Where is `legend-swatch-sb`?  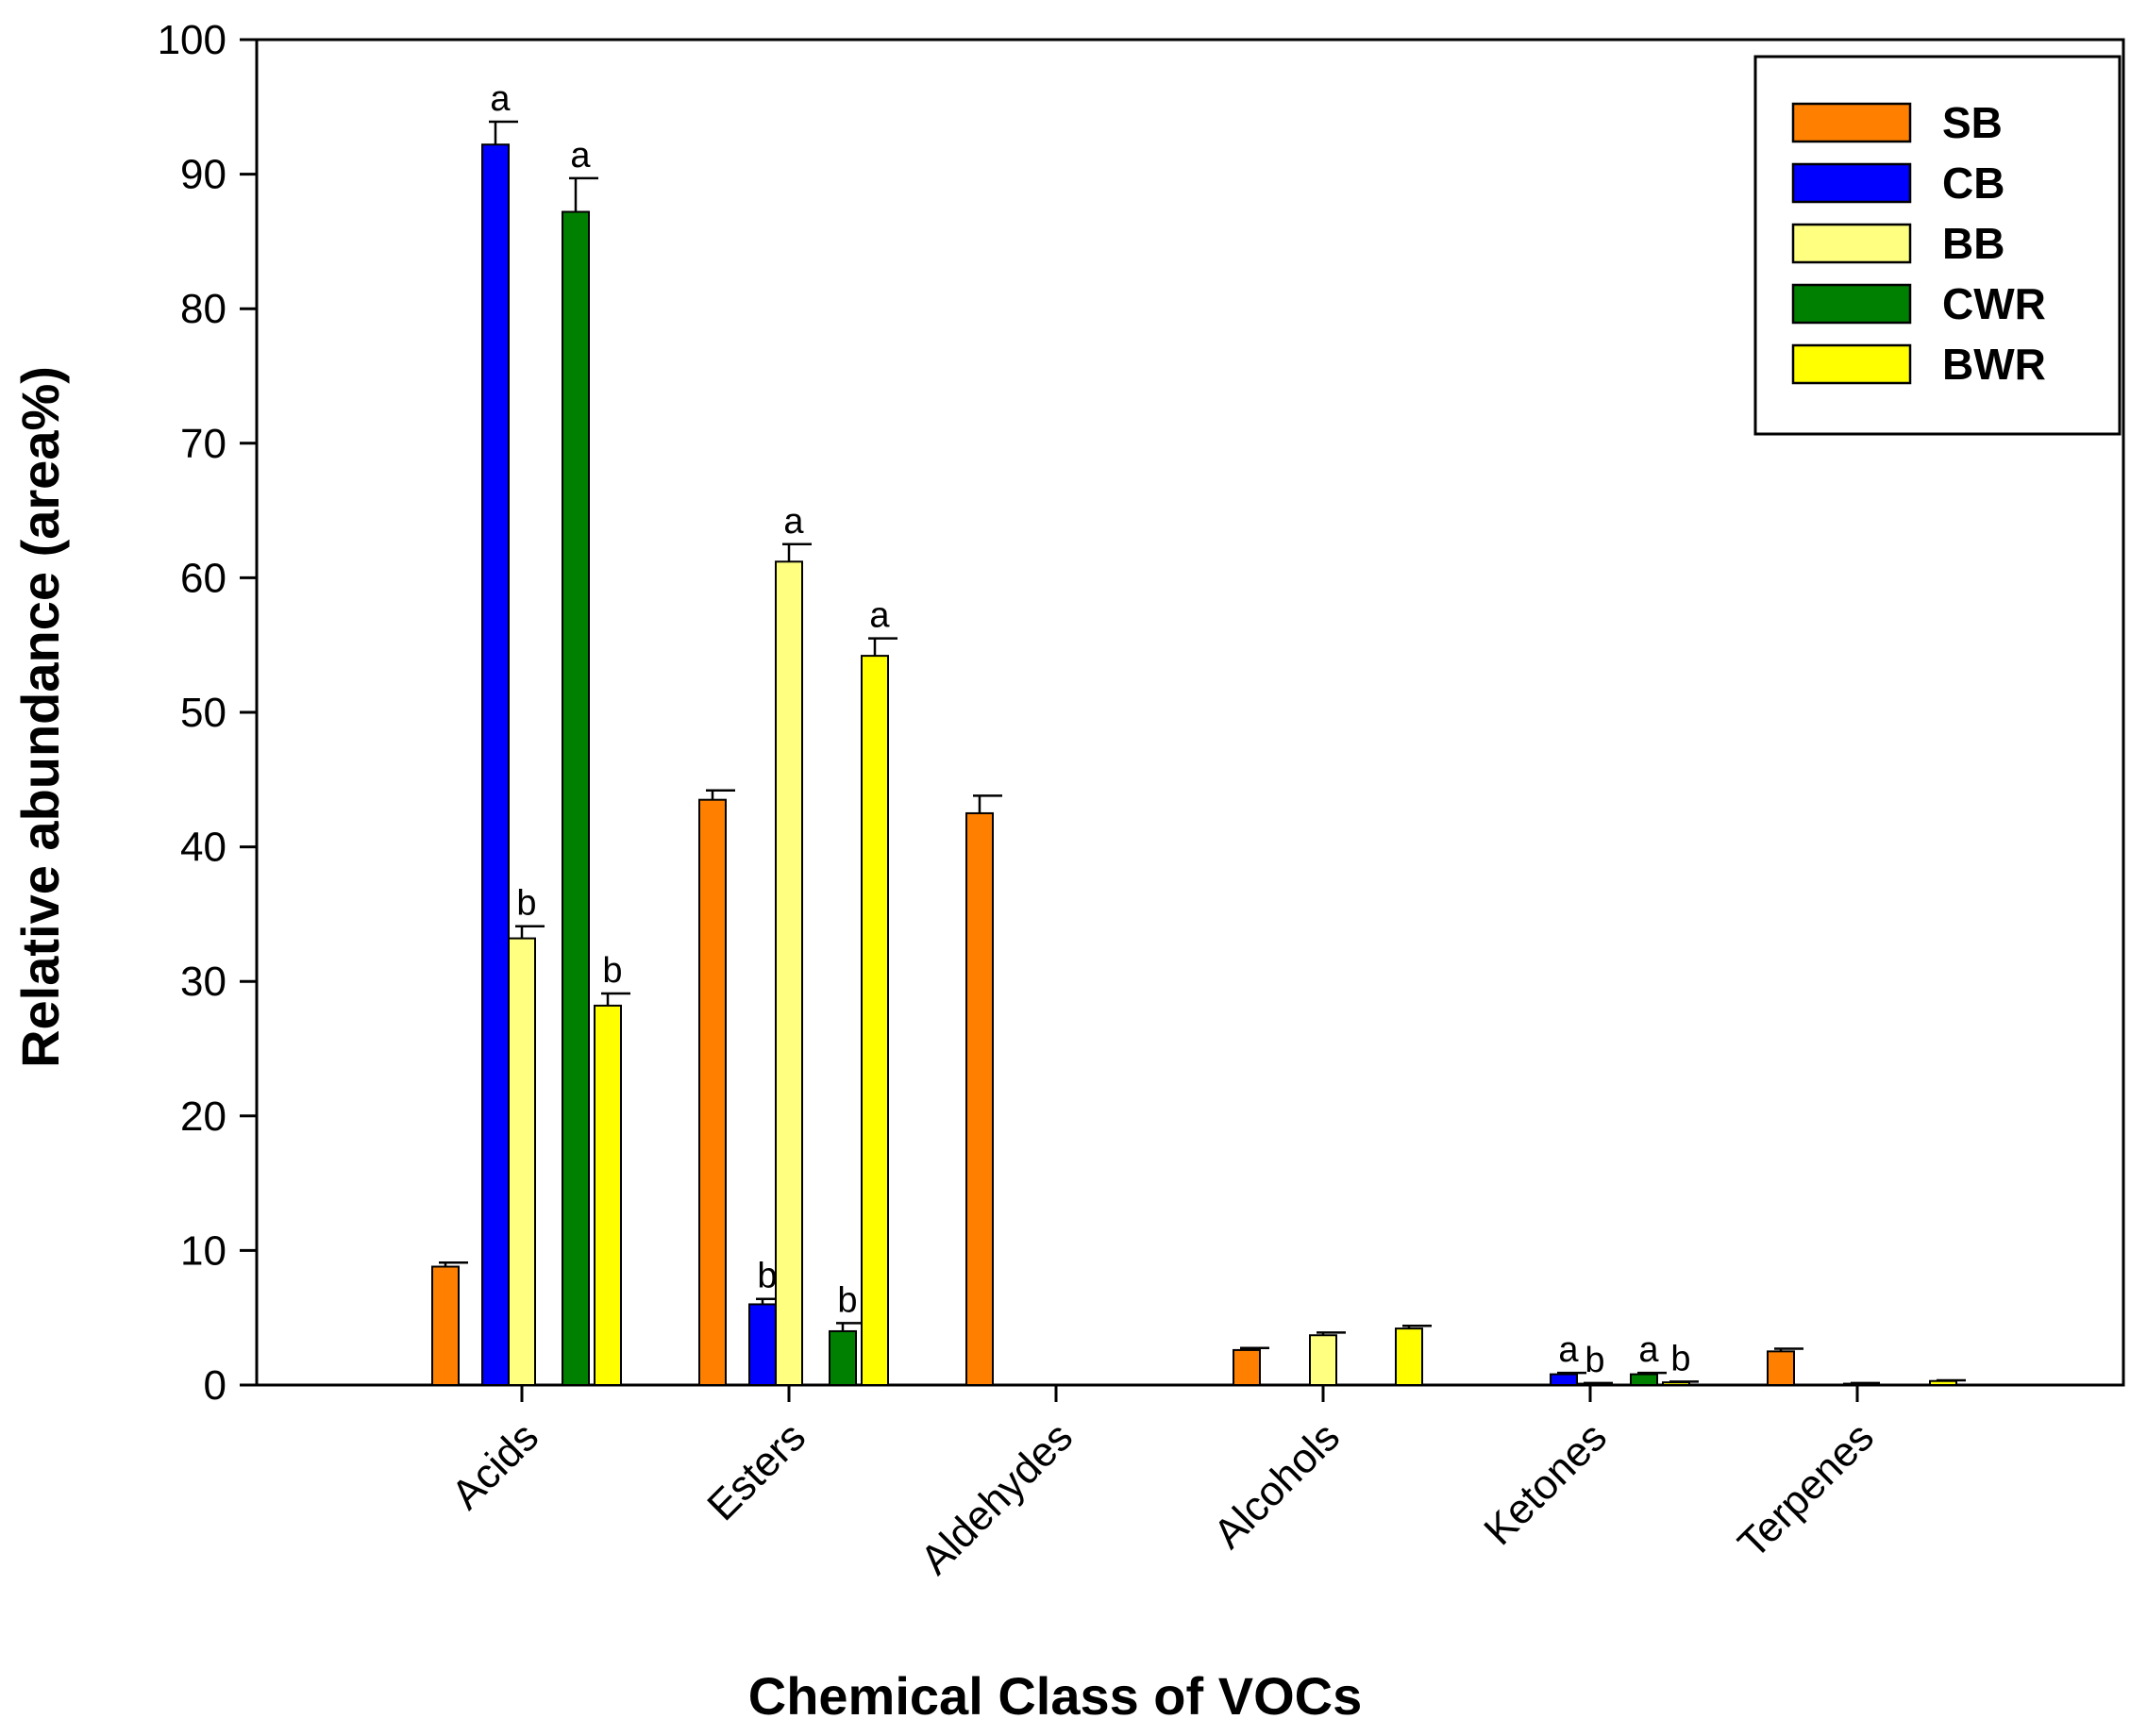 legend-swatch-sb is located at coordinates (1851, 122).